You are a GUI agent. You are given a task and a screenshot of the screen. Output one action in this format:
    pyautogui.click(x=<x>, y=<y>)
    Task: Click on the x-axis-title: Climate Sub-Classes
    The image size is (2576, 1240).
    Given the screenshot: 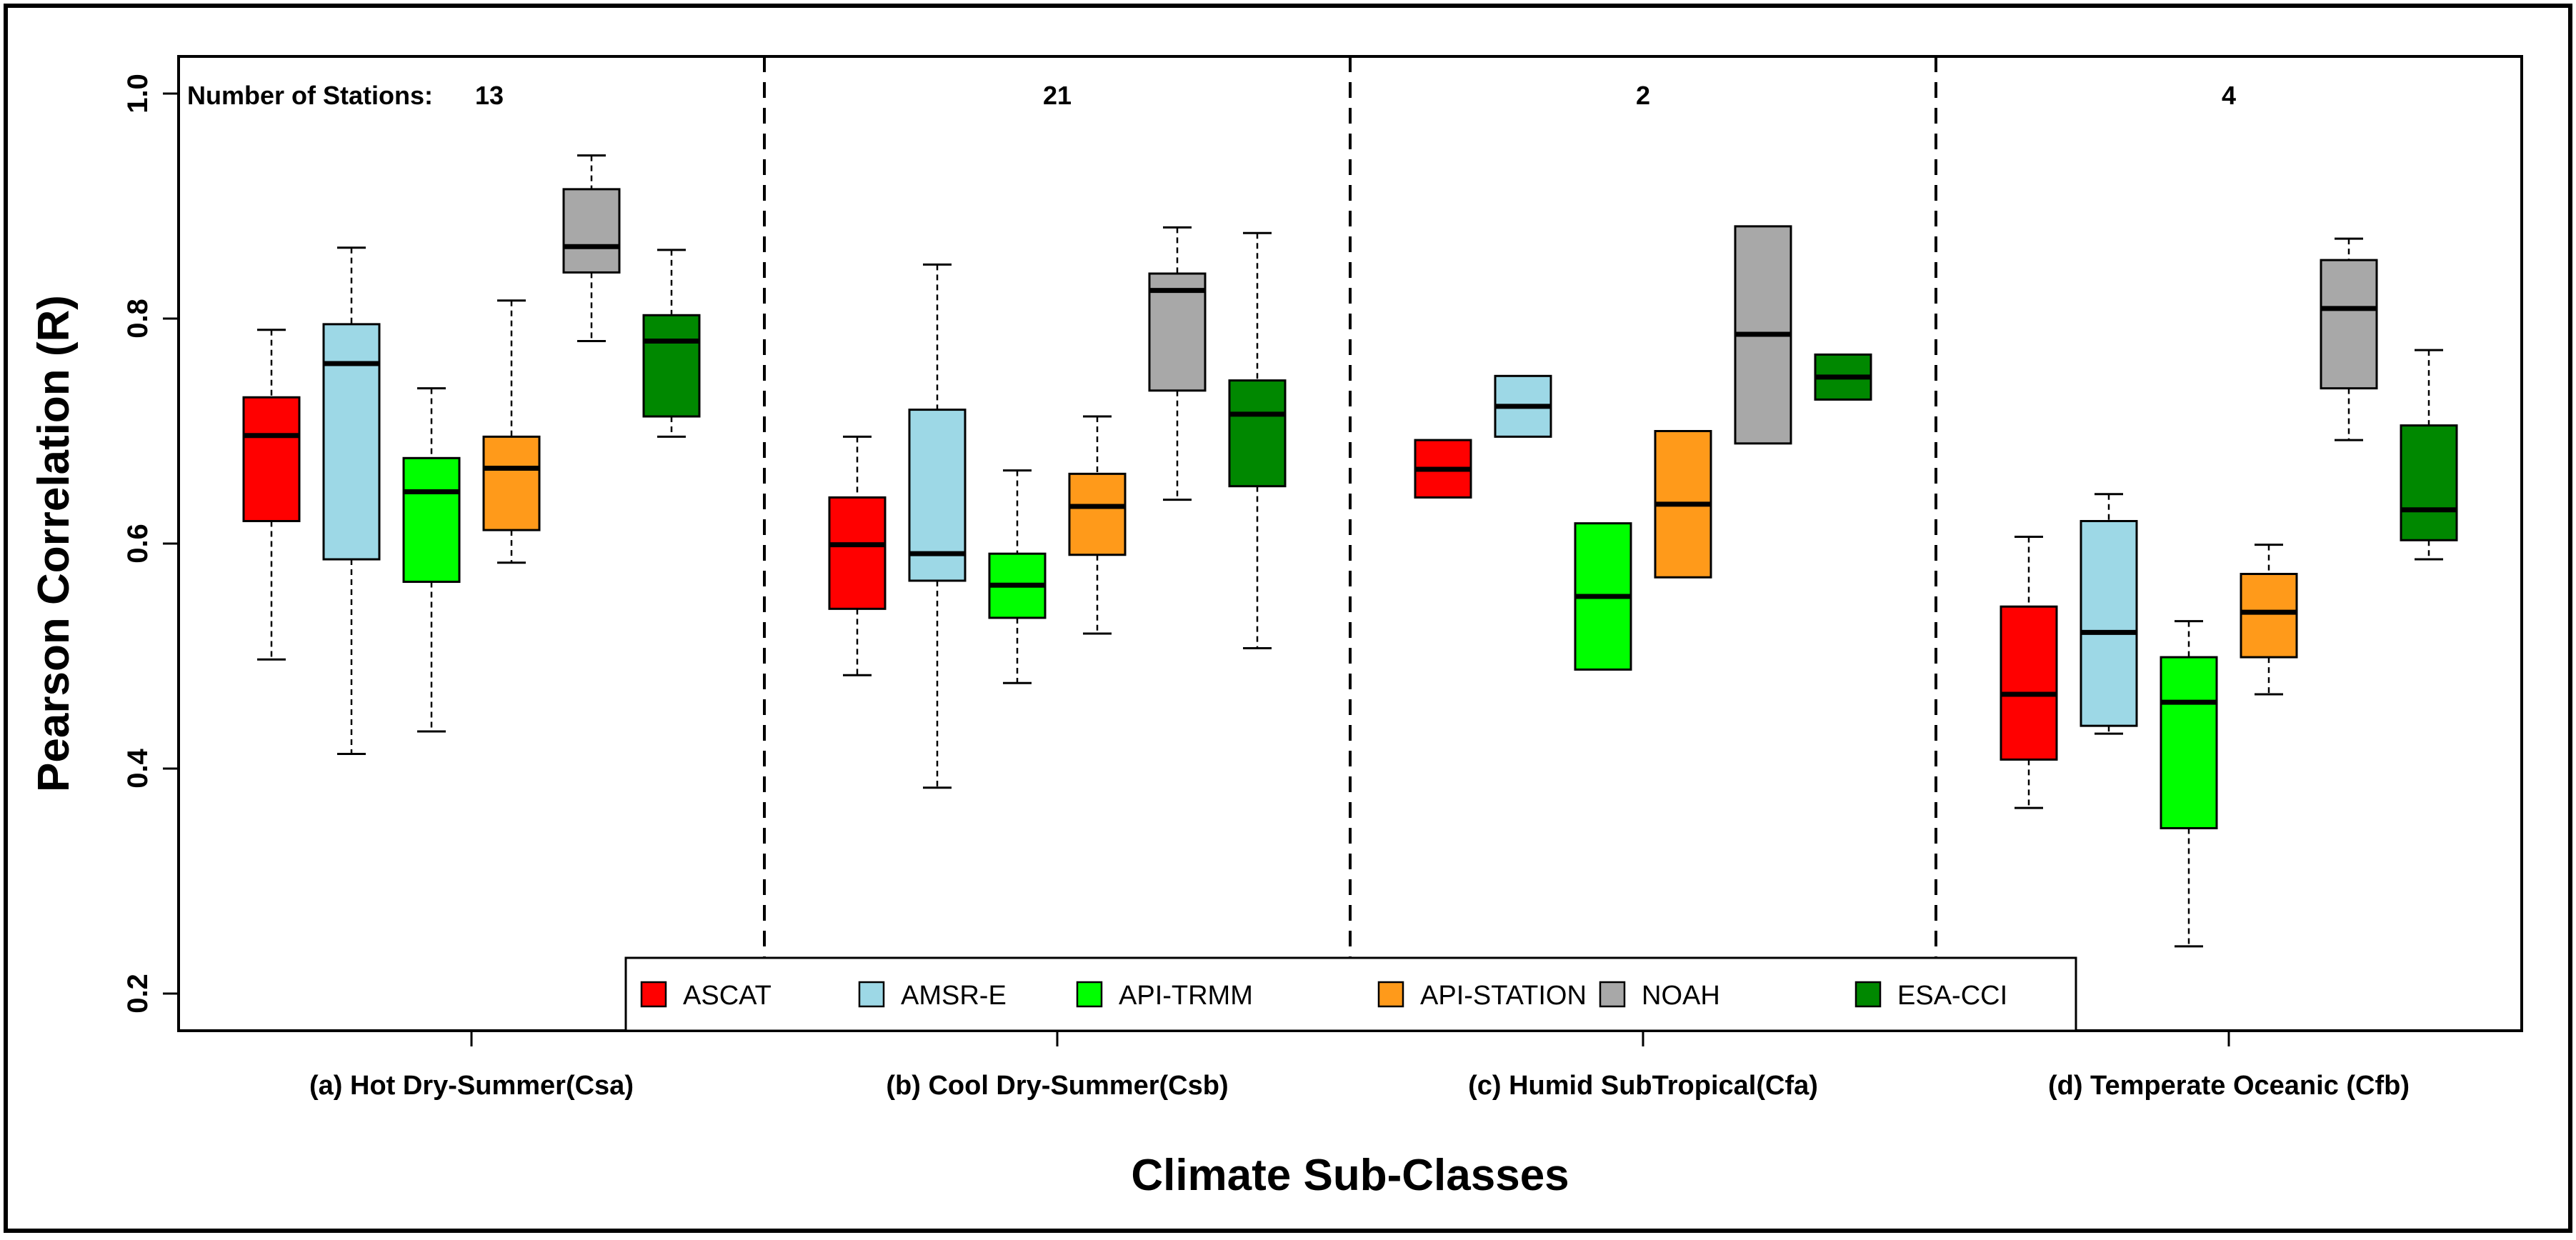 What is the action you would take?
    pyautogui.click(x=1350, y=1175)
    